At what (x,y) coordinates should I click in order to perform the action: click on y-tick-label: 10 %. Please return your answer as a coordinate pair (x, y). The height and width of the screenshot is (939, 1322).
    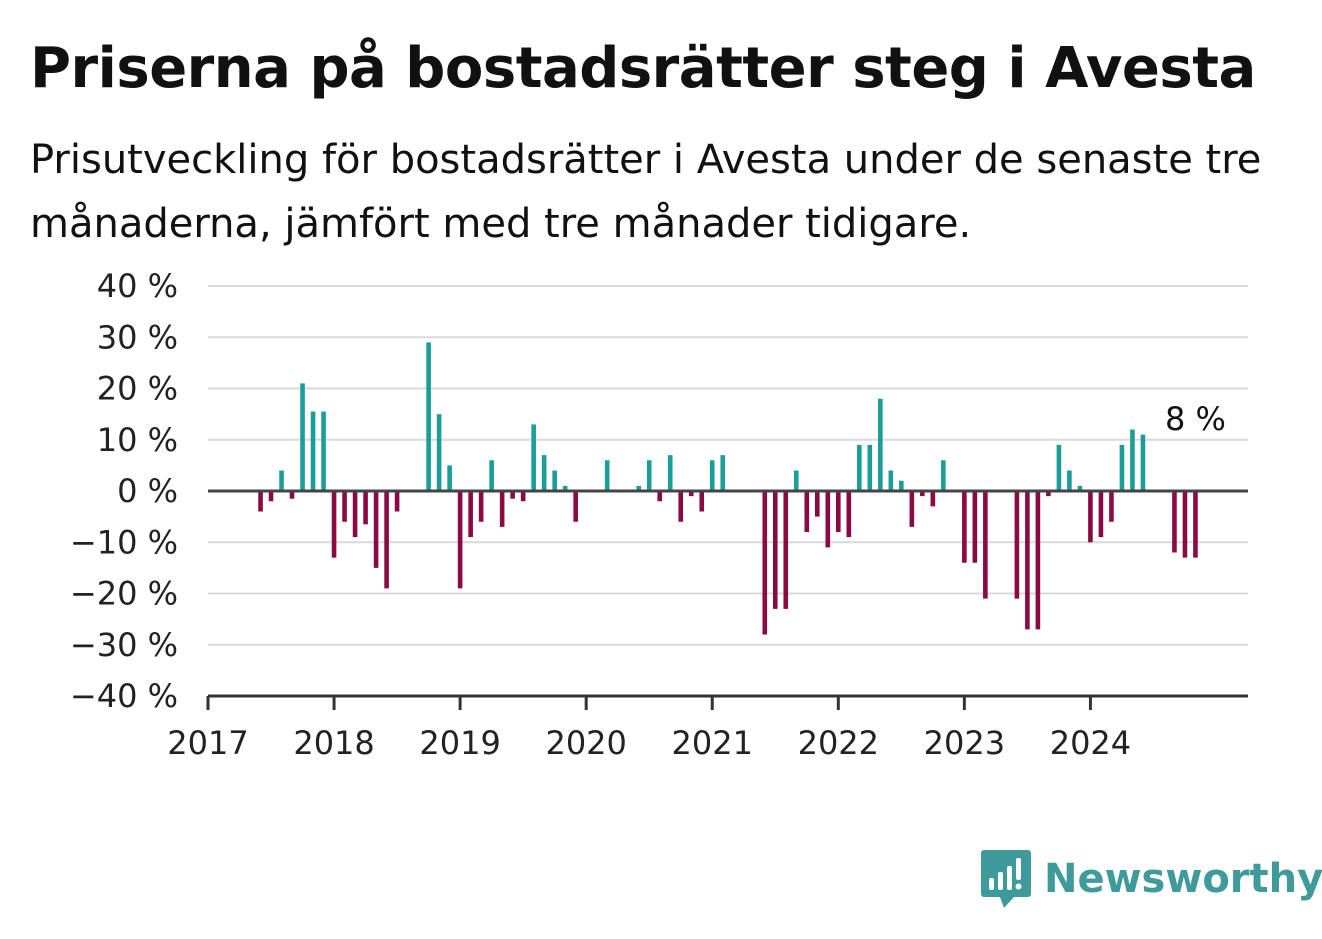
    Looking at the image, I should click on (137, 440).